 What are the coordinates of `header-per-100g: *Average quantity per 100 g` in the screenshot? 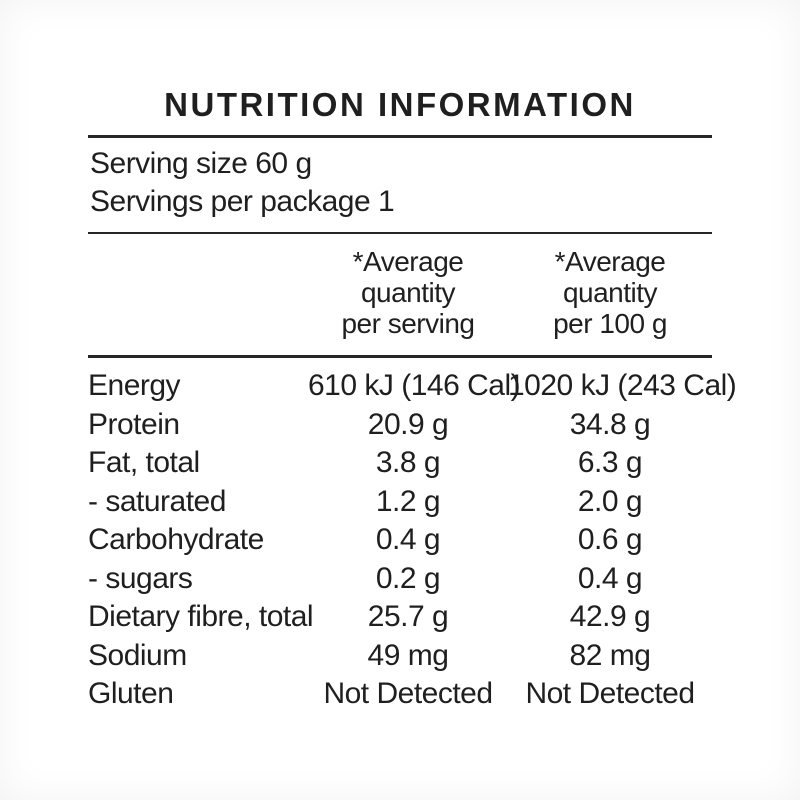 It's located at (610, 292).